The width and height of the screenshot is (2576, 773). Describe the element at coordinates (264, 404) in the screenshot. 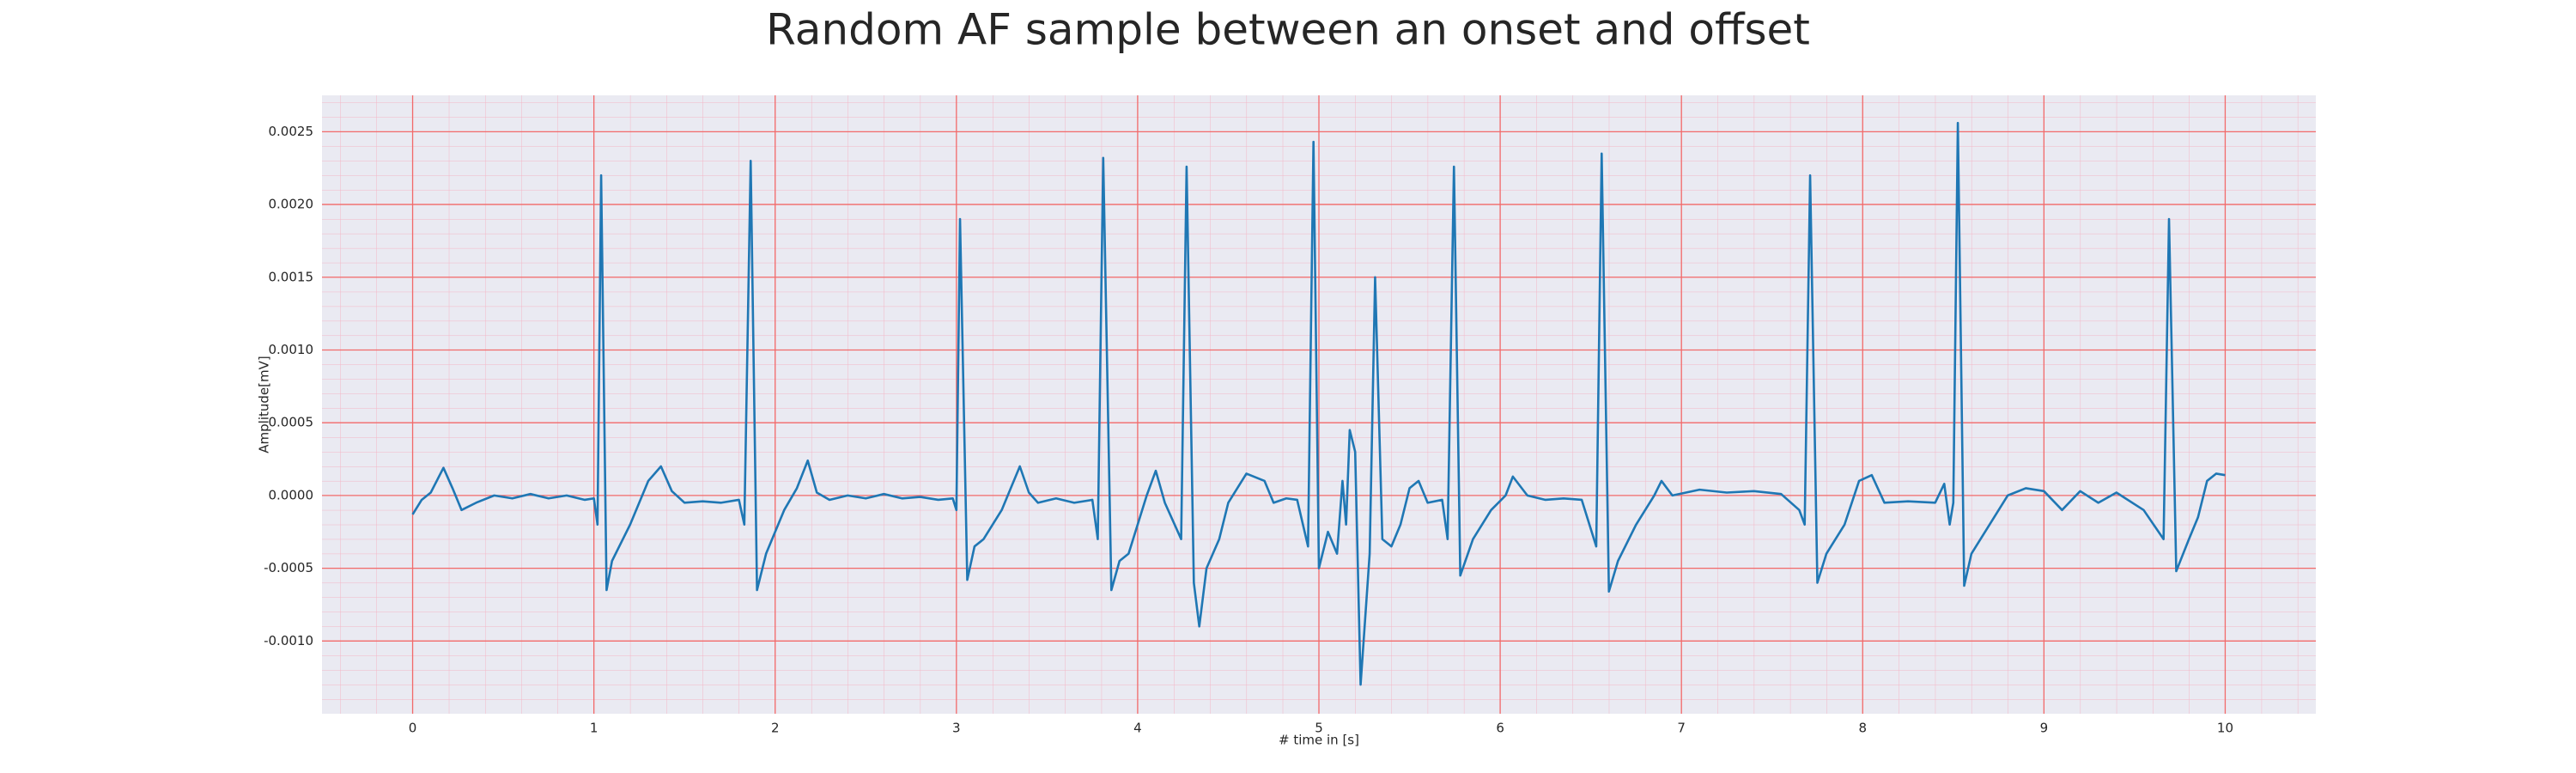

I see `y-axis-label: Amplitude[mV]` at that location.